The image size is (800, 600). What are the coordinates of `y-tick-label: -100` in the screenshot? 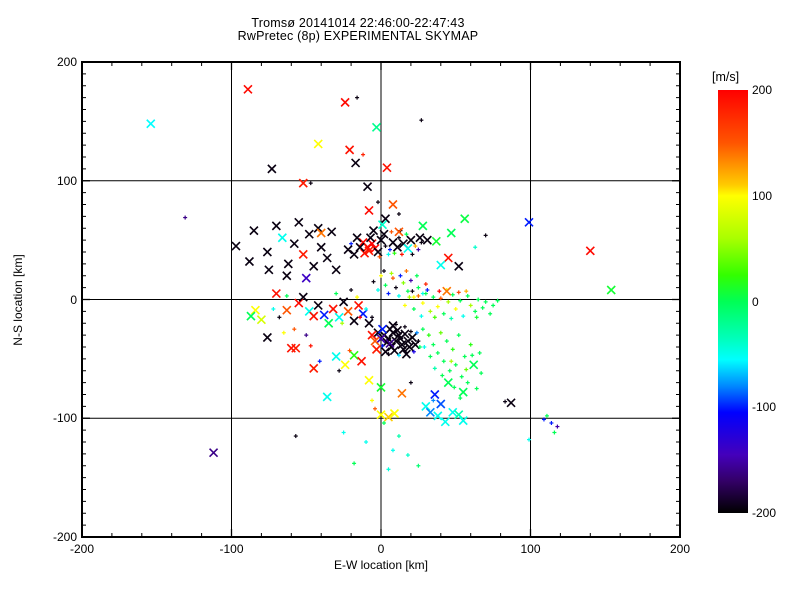 It's located at (64, 418).